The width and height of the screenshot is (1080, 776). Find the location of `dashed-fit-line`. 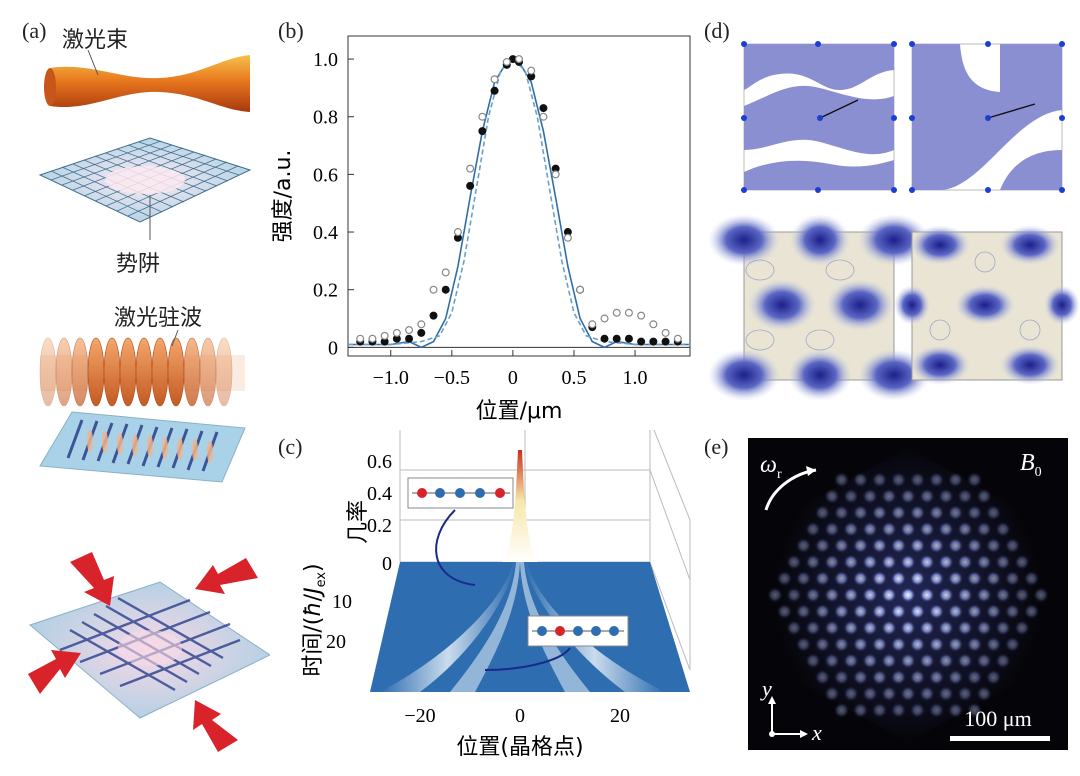

dashed-fit-line is located at coordinates (519, 202).